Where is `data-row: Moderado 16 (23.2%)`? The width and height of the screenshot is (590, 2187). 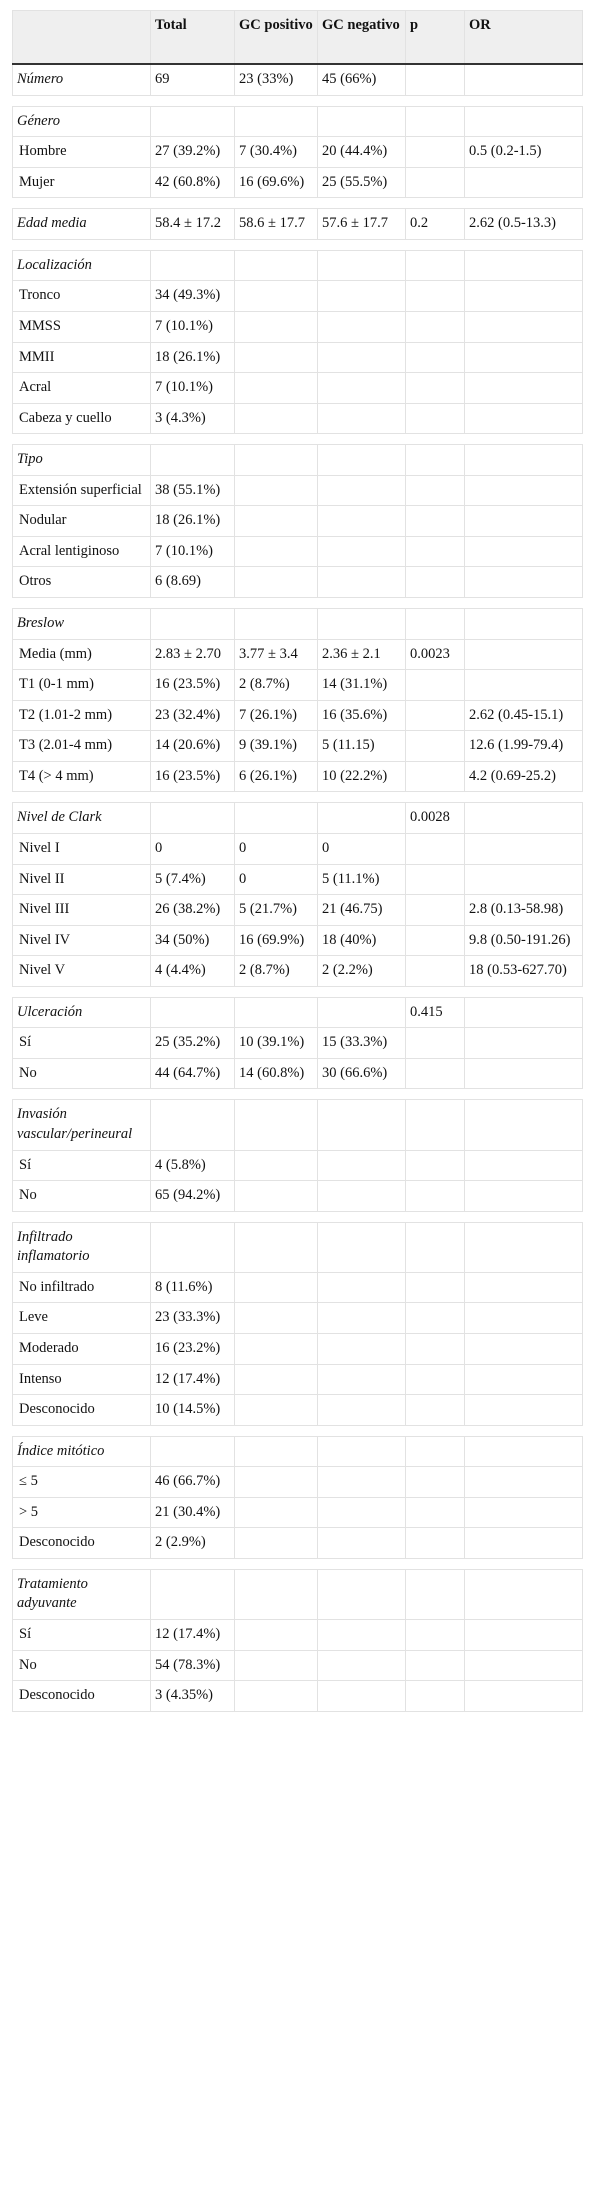 data-row: Moderado 16 (23.2%) is located at coordinates (297, 1348).